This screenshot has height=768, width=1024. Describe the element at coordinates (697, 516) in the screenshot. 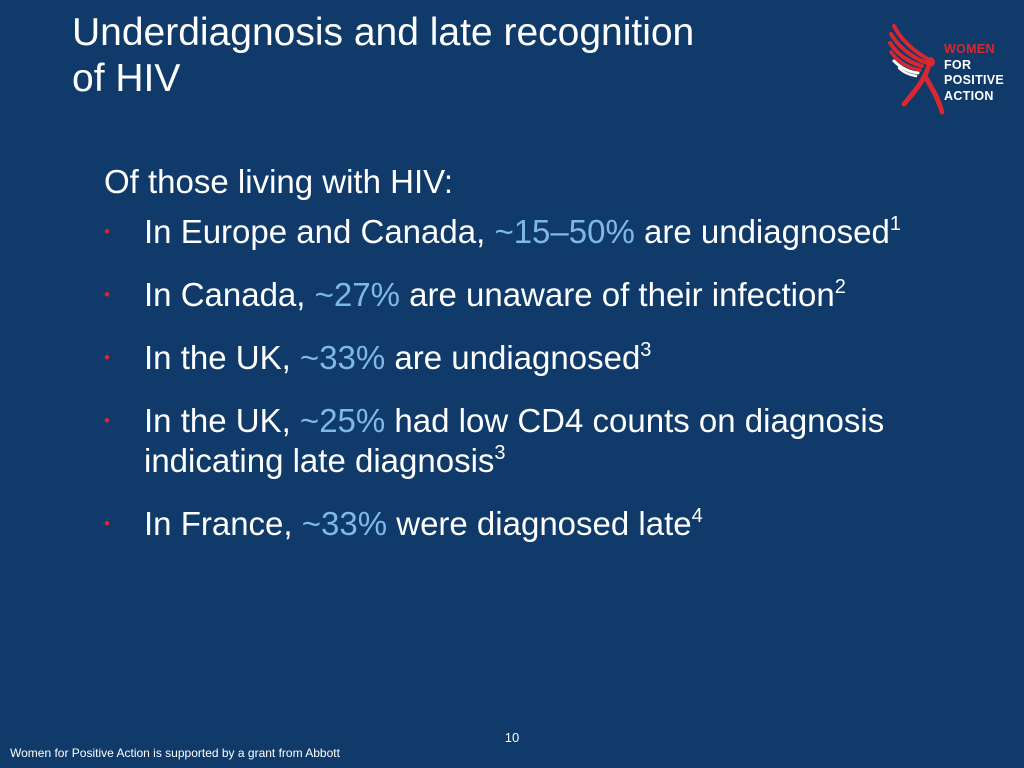

I see `reference-number: 4` at that location.